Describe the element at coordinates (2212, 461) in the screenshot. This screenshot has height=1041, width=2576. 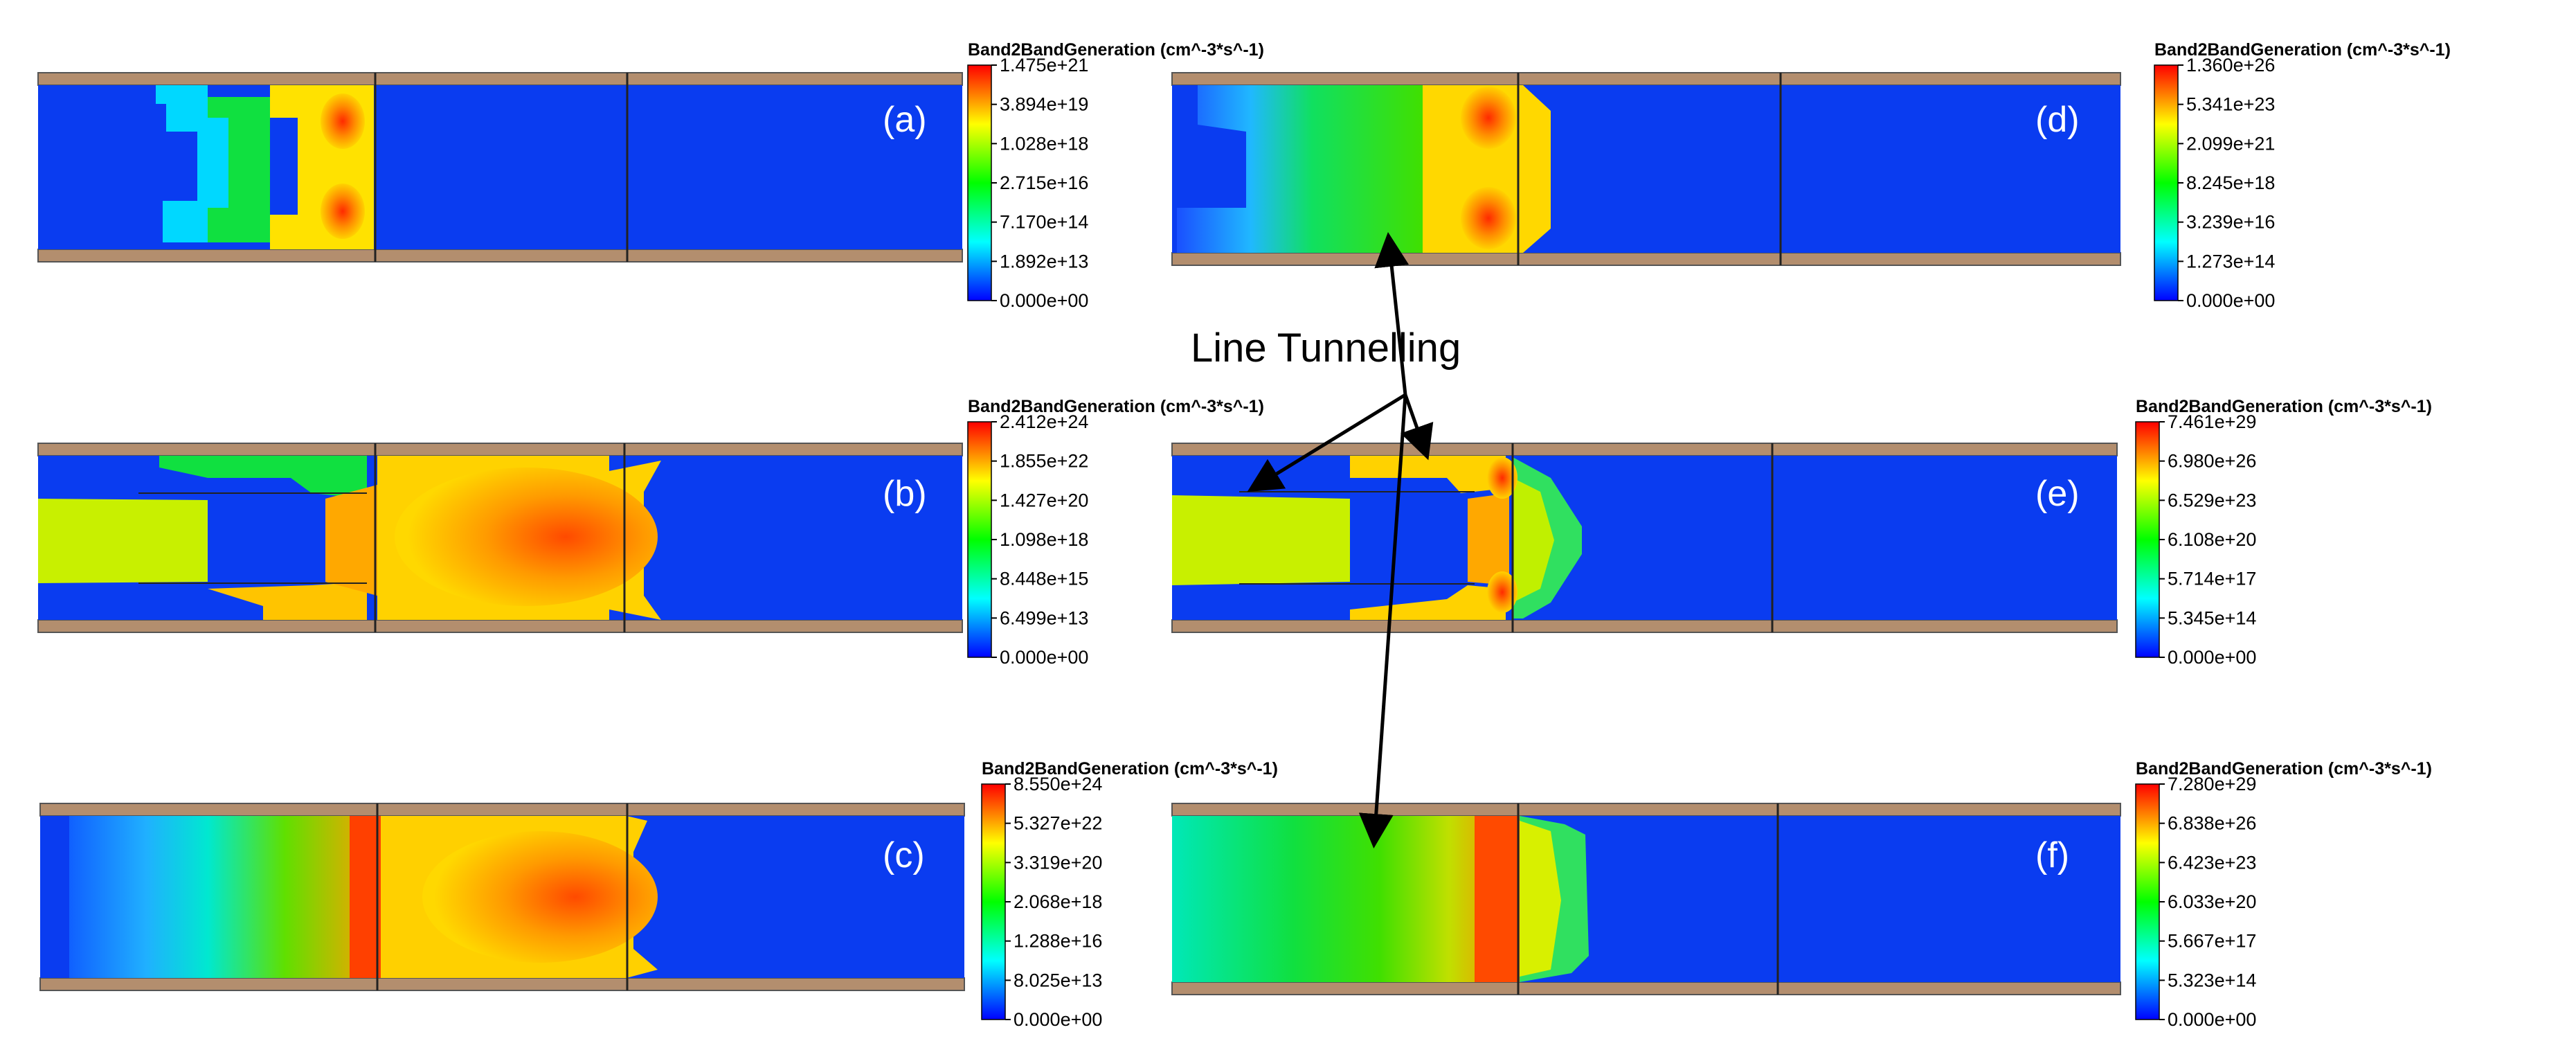
I see `legend-tick-label: 6.980e+26` at that location.